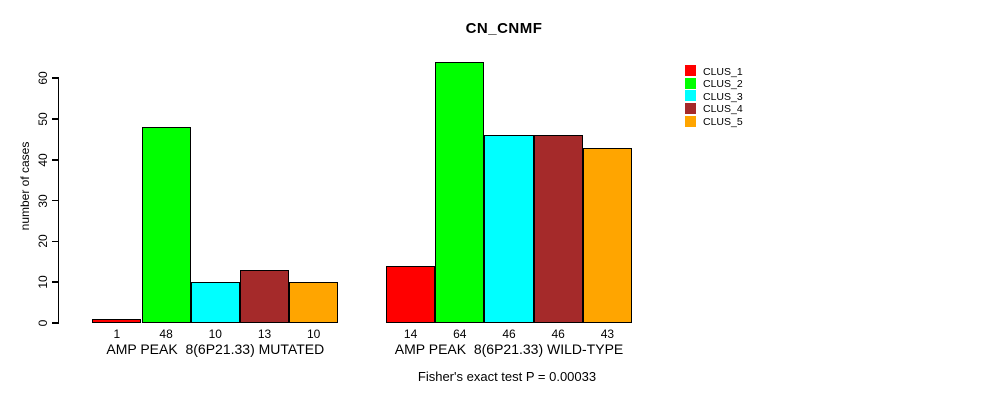 The width and height of the screenshot is (990, 400). I want to click on chart-title: CN_CNMF, so click(504, 28).